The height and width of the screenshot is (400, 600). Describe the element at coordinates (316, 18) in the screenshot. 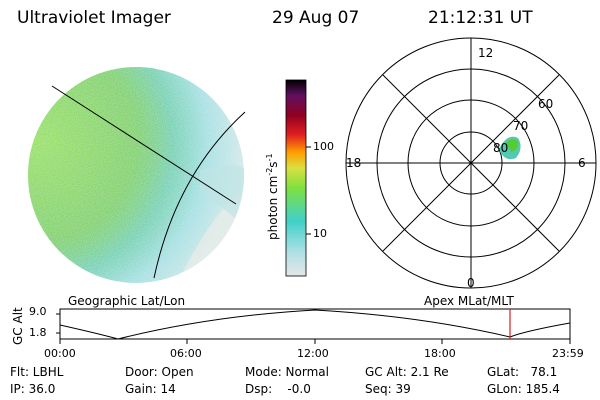

I see `date-label: 29 Aug 07` at that location.